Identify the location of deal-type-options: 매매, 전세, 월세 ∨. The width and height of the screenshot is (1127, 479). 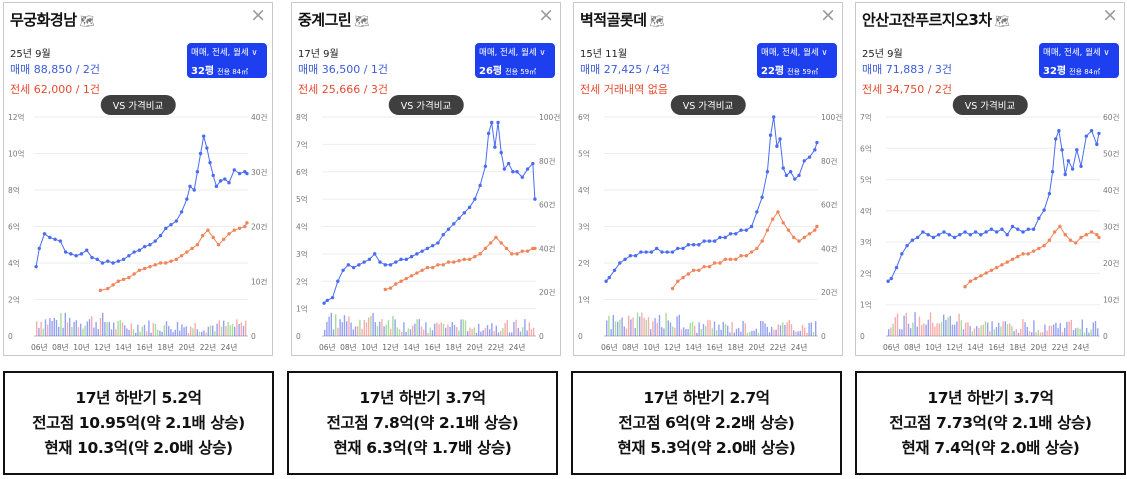
(512, 53).